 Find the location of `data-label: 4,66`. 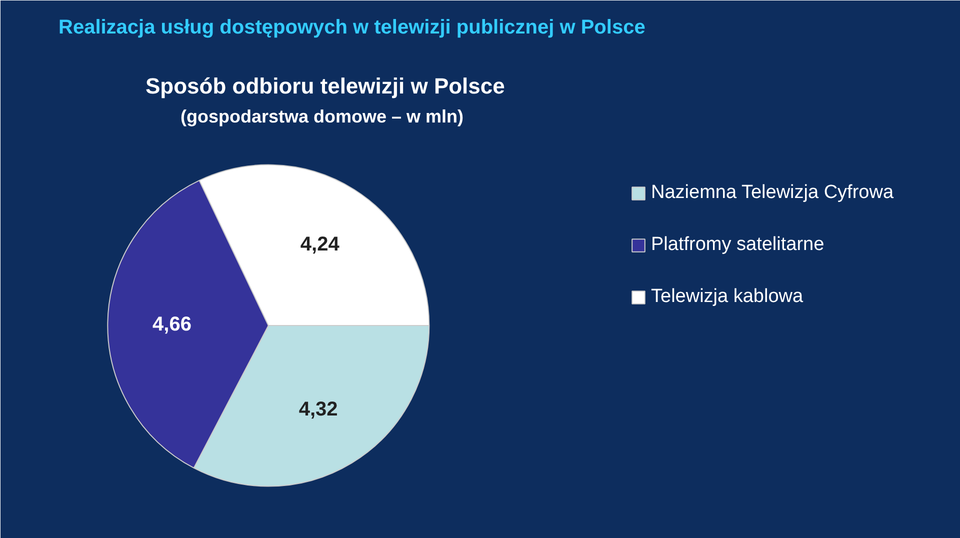

data-label: 4,66 is located at coordinates (172, 325).